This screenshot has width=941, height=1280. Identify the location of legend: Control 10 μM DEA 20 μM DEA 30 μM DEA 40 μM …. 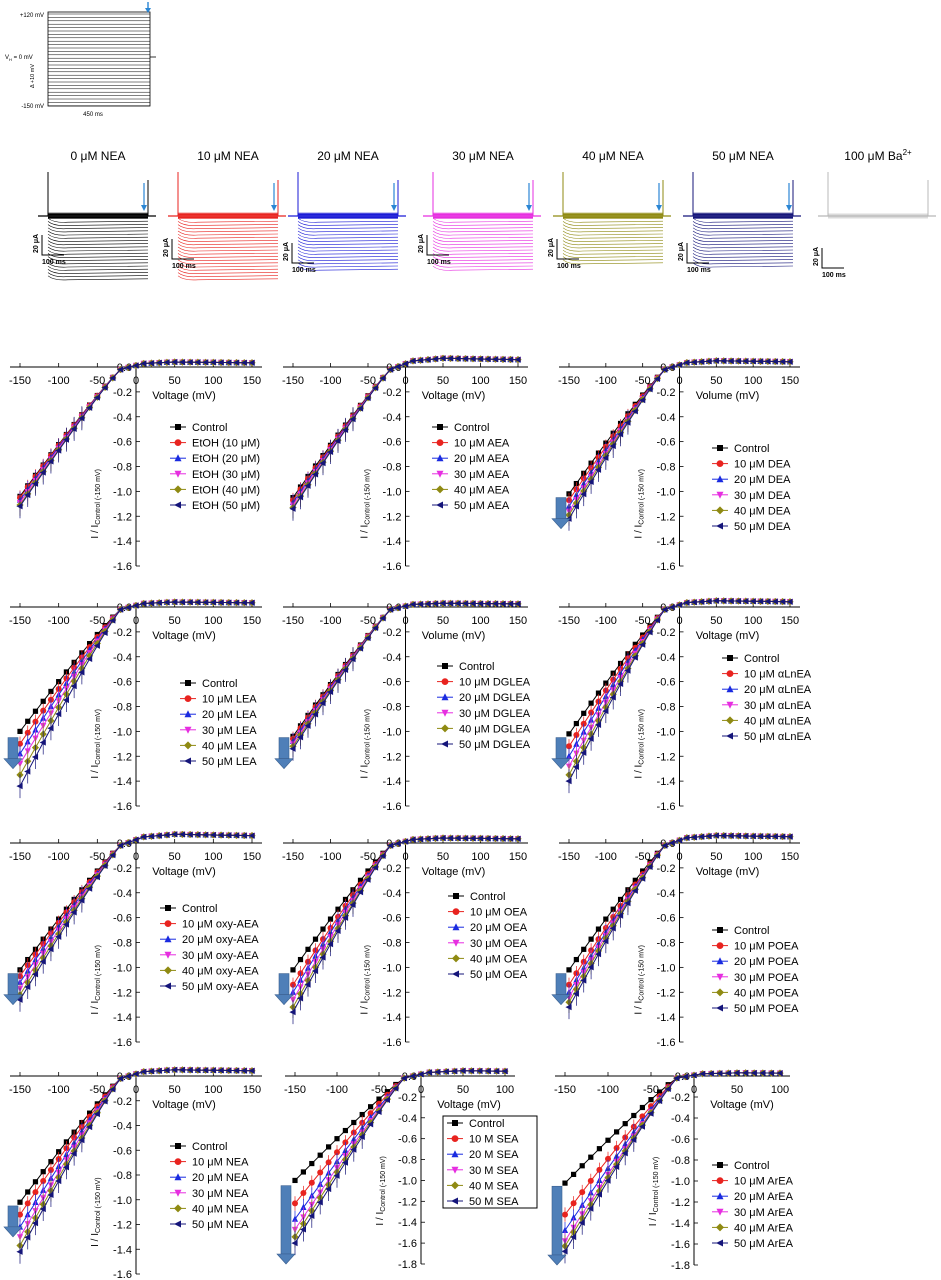
(751, 488).